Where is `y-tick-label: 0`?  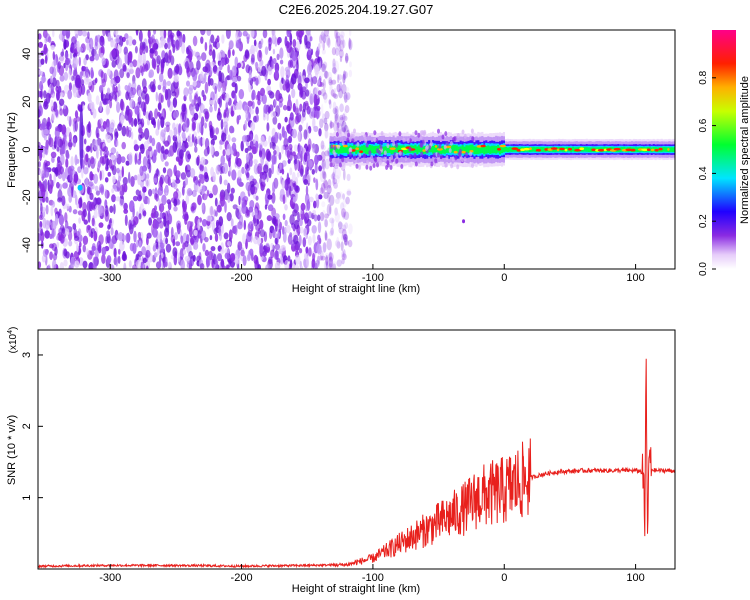 y-tick-label: 0 is located at coordinates (27, 149).